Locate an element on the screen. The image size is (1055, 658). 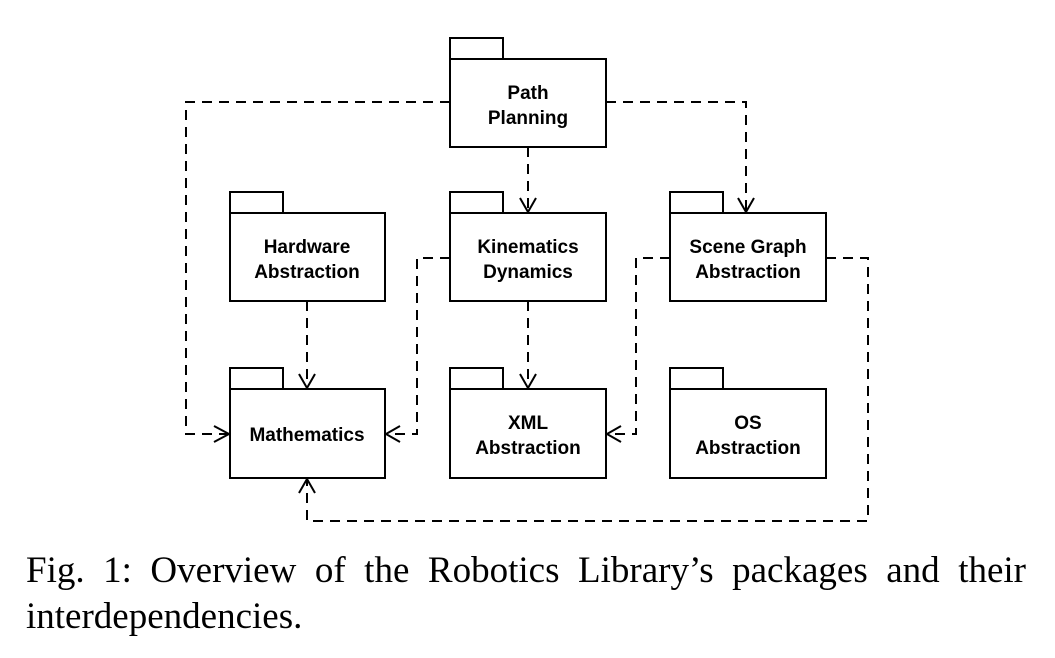
package-mathematics: Mathematics is located at coordinates (307, 423).